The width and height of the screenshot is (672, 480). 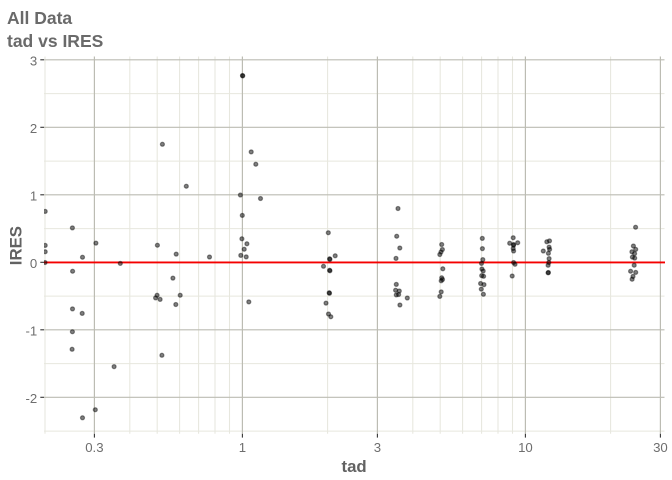 I want to click on svg-text: 2, so click(x=33, y=128).